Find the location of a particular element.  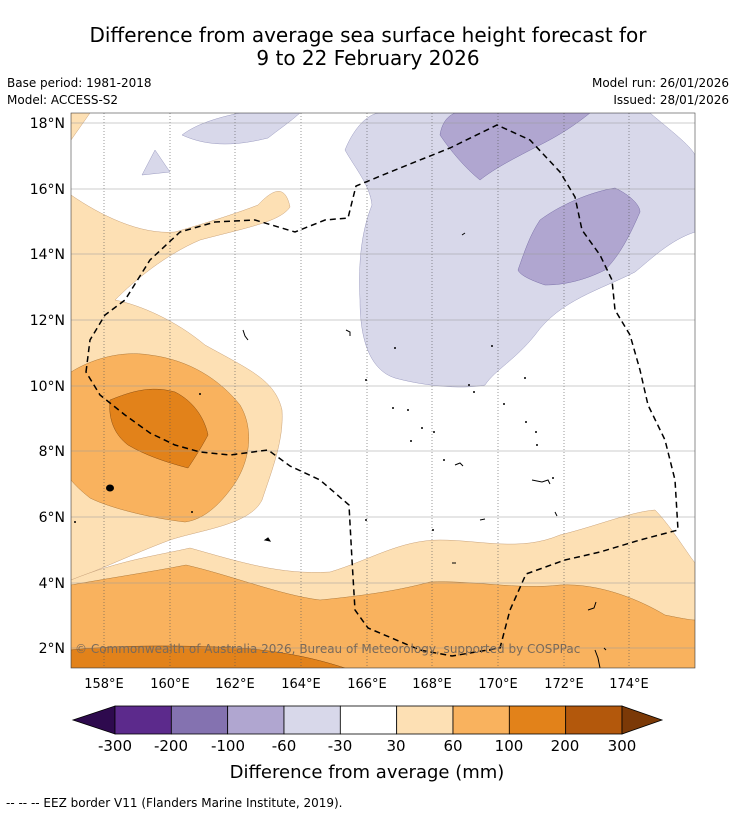

colorbar-ticks: -300 -200 -100 -60 -30 30 60 100 200 300 is located at coordinates (367, 746).